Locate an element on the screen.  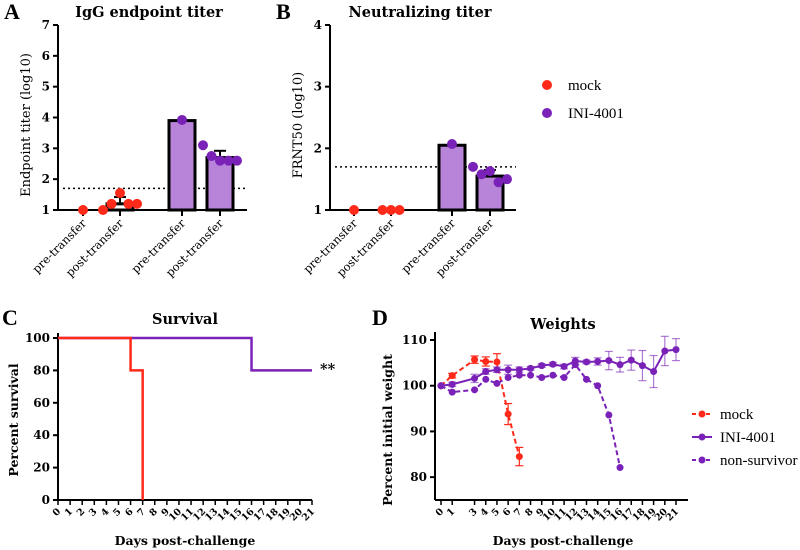
panel-d-title: Weights is located at coordinates (562, 324).